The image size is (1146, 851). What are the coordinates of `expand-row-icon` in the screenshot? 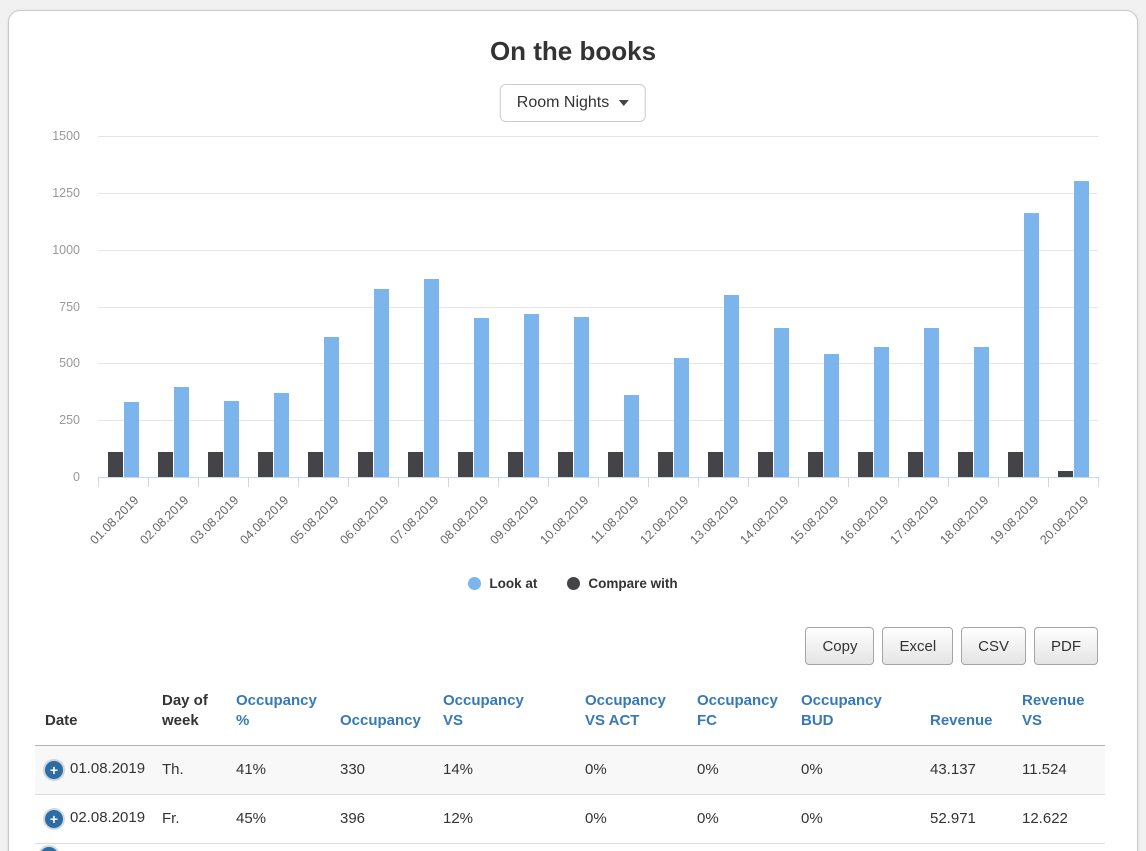 It's located at (49, 849).